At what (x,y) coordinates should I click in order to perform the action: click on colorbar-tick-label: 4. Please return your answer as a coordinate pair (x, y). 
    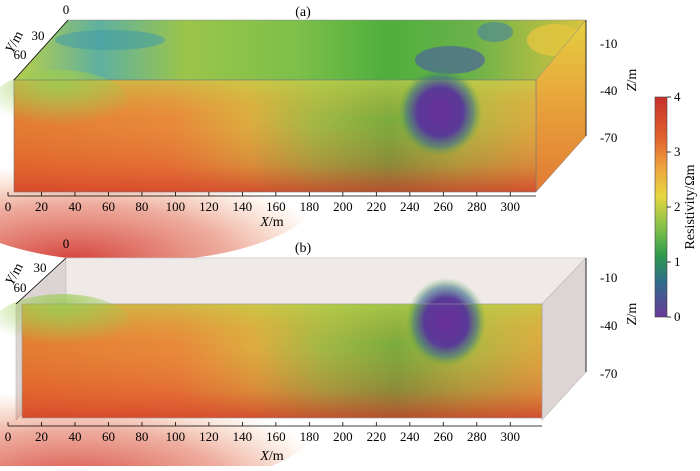
    Looking at the image, I should click on (677, 96).